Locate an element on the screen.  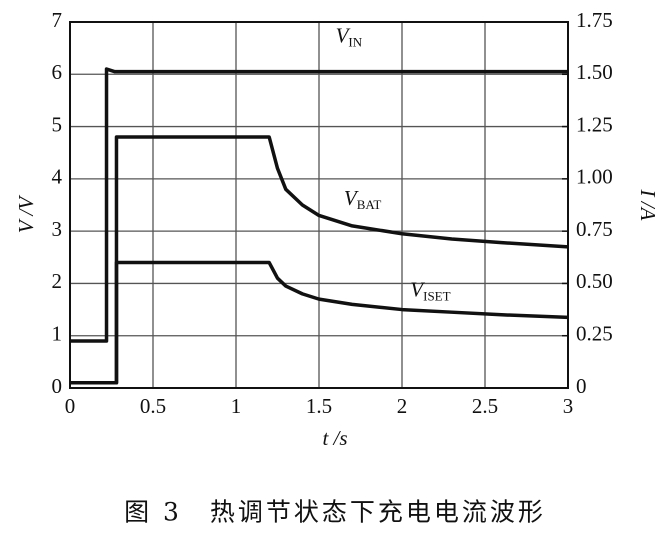
series-label-subscript: ISET is located at coordinates (437, 295).